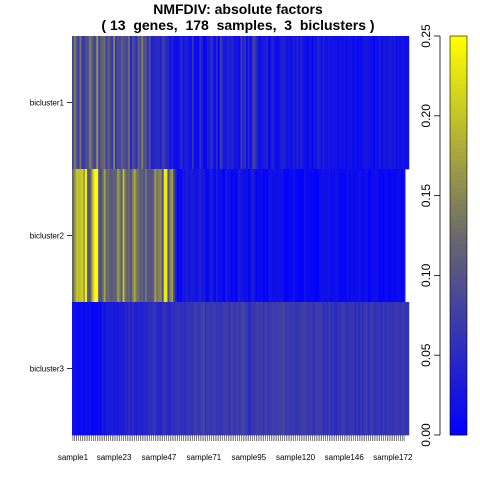 Image resolution: width=480 pixels, height=485 pixels. I want to click on chart-subtitle: ( 13 genes, 178 samples, 3 biclusters ), so click(237, 25).